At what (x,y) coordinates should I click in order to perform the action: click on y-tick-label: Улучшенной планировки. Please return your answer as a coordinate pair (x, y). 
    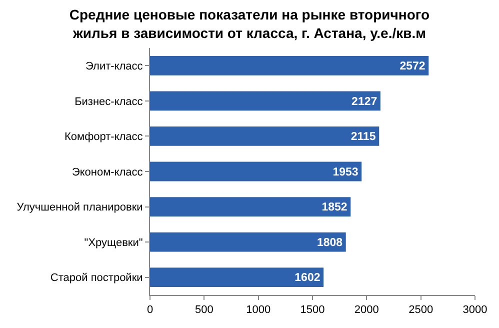
    Looking at the image, I should click on (79, 208).